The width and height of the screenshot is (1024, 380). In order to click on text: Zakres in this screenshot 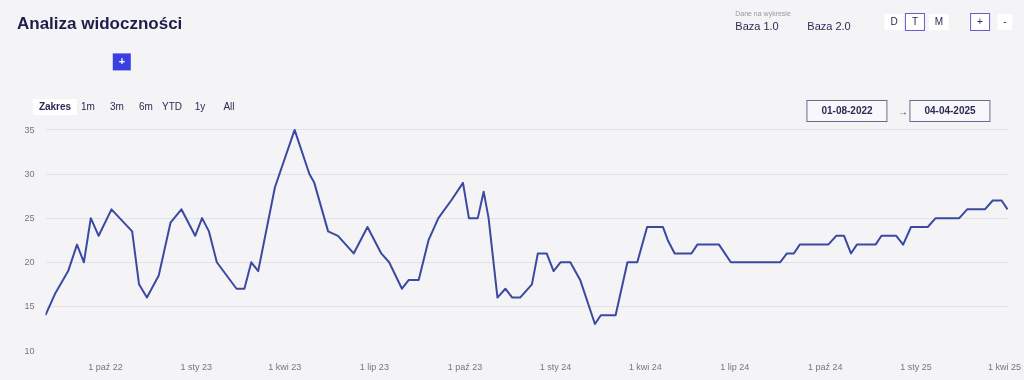, I will do `click(55, 107)`.